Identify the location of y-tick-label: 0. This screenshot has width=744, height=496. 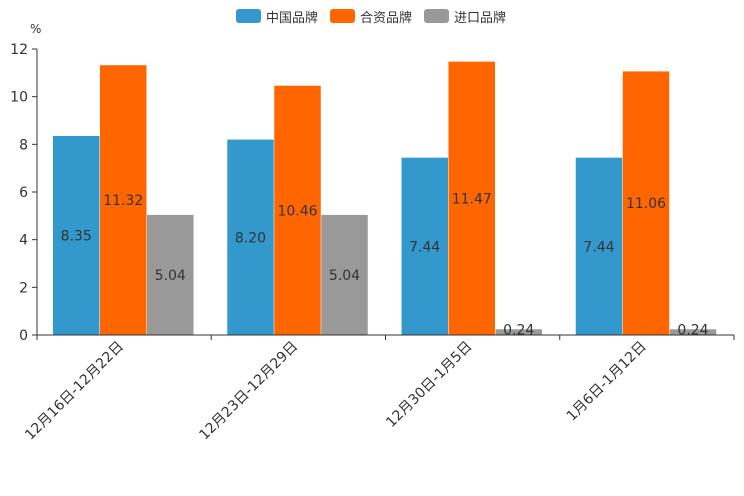
(23, 336).